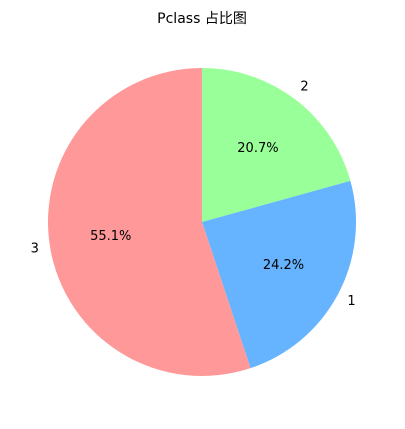 The width and height of the screenshot is (405, 429). What do you see at coordinates (283, 265) in the screenshot?
I see `slice-percent-label: 24.2%` at bounding box center [283, 265].